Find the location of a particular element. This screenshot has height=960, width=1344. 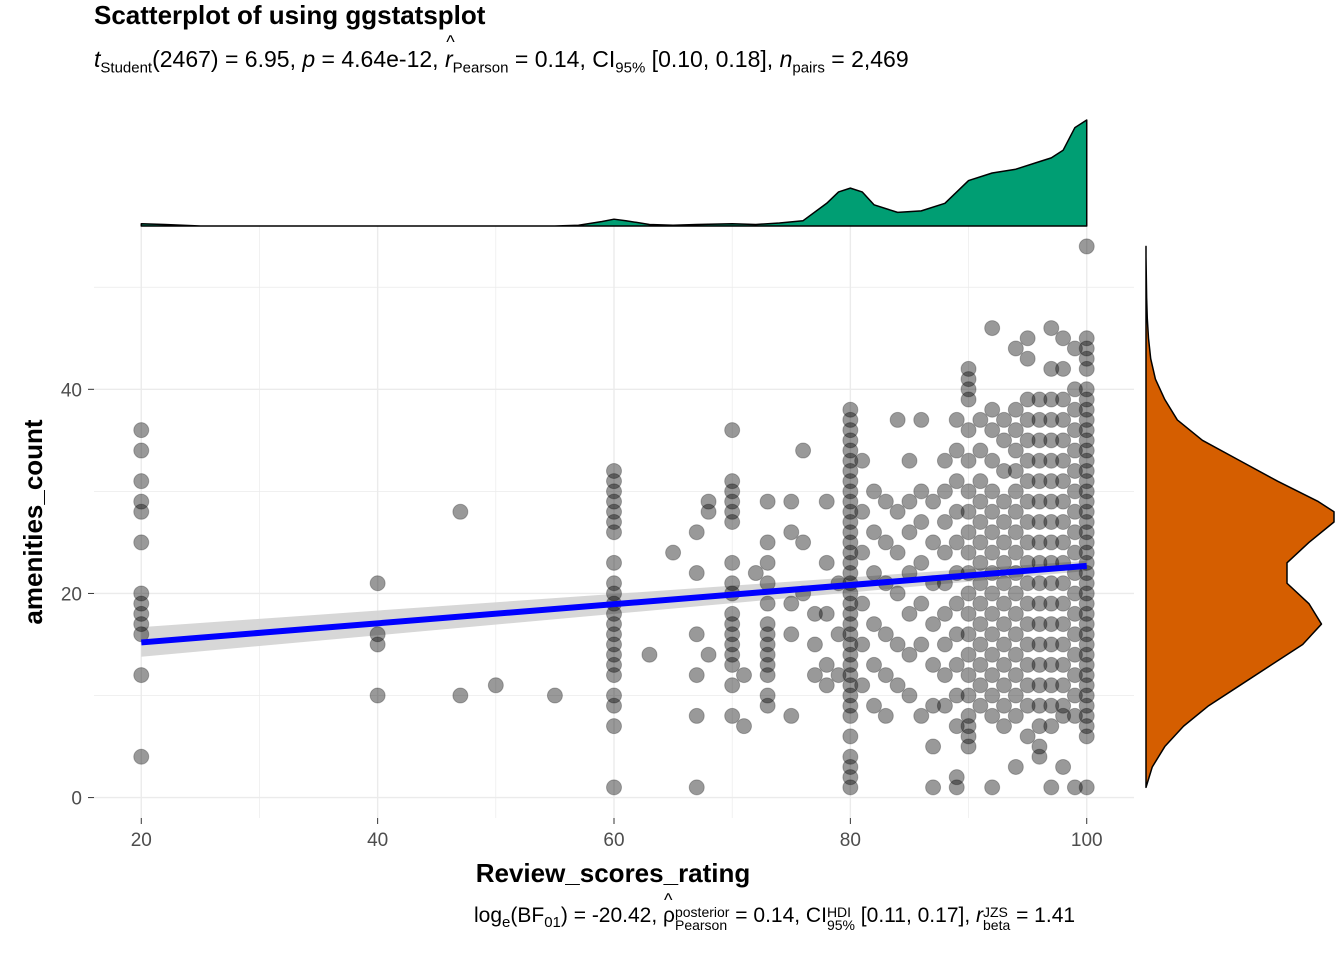

log-sub: e is located at coordinates (506, 923).